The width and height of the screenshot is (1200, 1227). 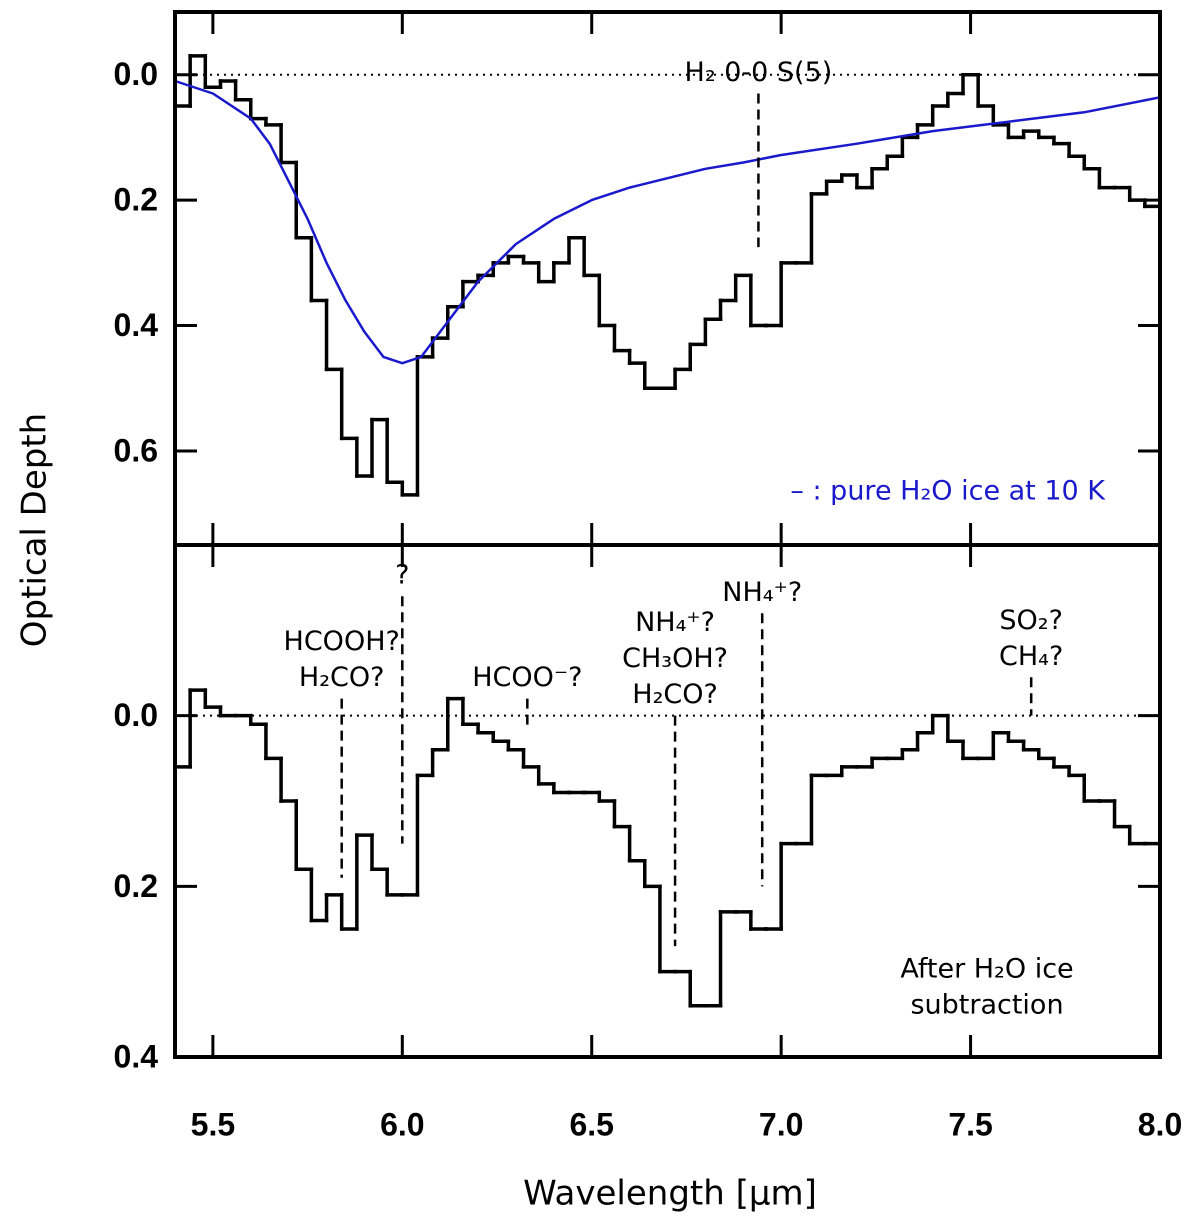 What do you see at coordinates (970, 1124) in the screenshot?
I see `x-tick-label: 7.5` at bounding box center [970, 1124].